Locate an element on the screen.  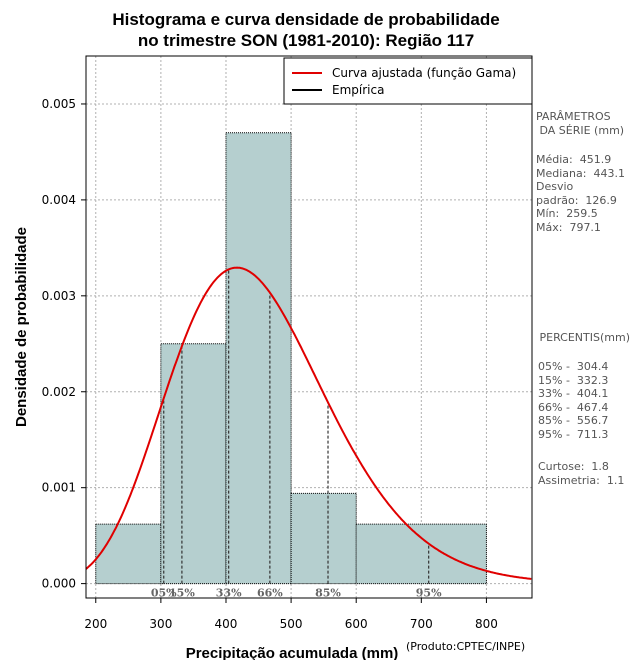
legend-box is located at coordinates (408, 81).